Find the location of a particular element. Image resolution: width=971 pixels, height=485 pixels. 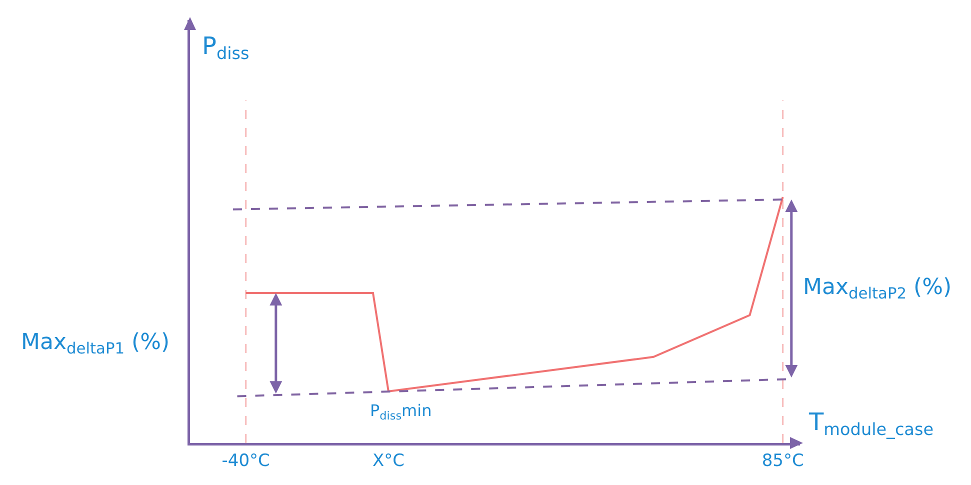

text: P$_{diss}$ is located at coordinates (226, 48).